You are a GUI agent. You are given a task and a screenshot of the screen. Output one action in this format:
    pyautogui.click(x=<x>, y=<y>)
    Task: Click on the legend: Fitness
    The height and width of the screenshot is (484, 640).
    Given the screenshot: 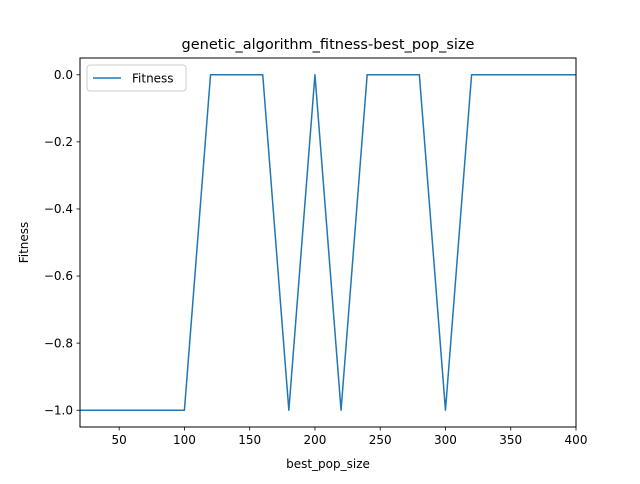 What is the action you would take?
    pyautogui.click(x=136, y=78)
    